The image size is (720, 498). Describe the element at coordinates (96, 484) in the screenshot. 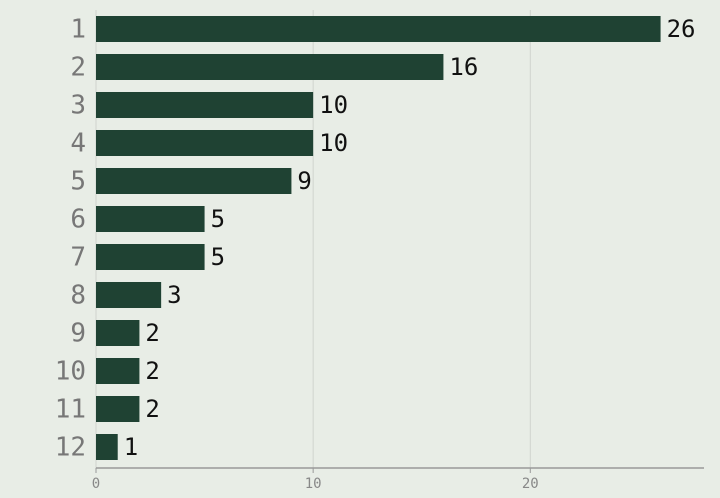

I see `x-tick-label: 0` at that location.